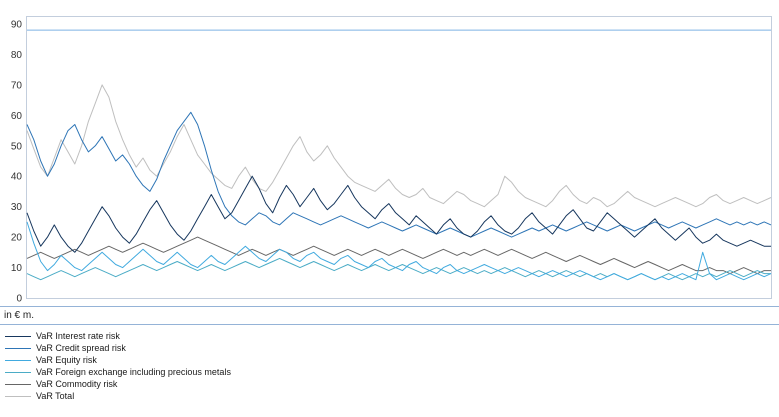 This screenshot has height=417, width=779. What do you see at coordinates (17, 207) in the screenshot?
I see `y-axis-tick-label: 30` at bounding box center [17, 207].